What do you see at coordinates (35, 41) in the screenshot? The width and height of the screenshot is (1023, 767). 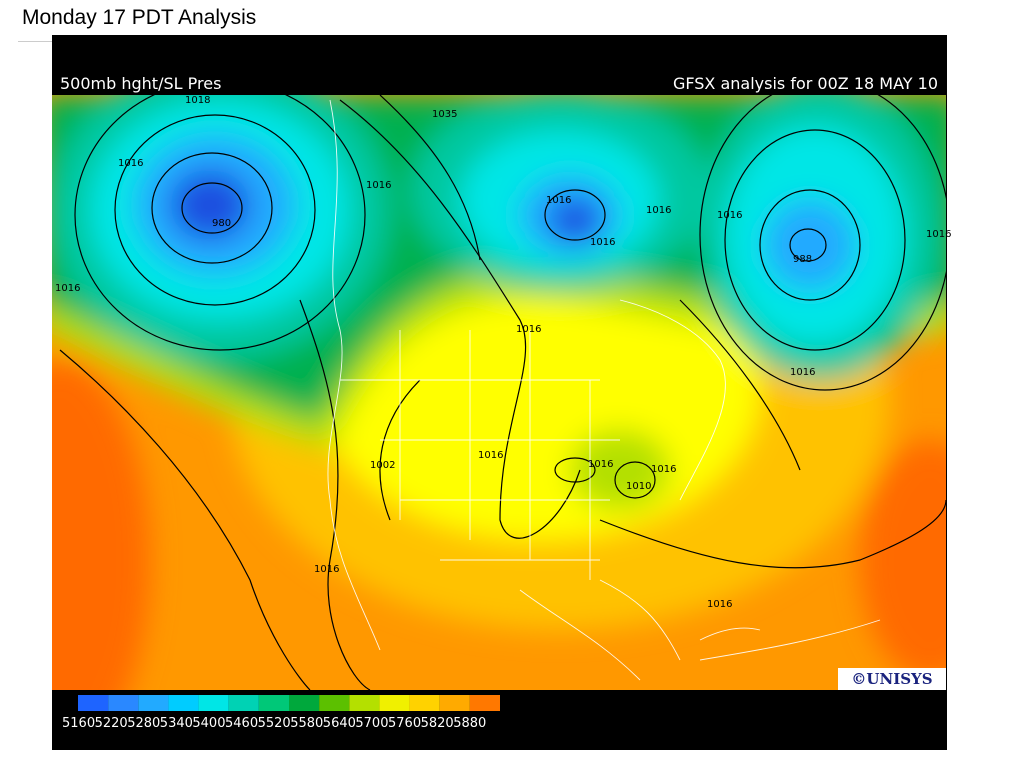 I see `title-rule` at bounding box center [35, 41].